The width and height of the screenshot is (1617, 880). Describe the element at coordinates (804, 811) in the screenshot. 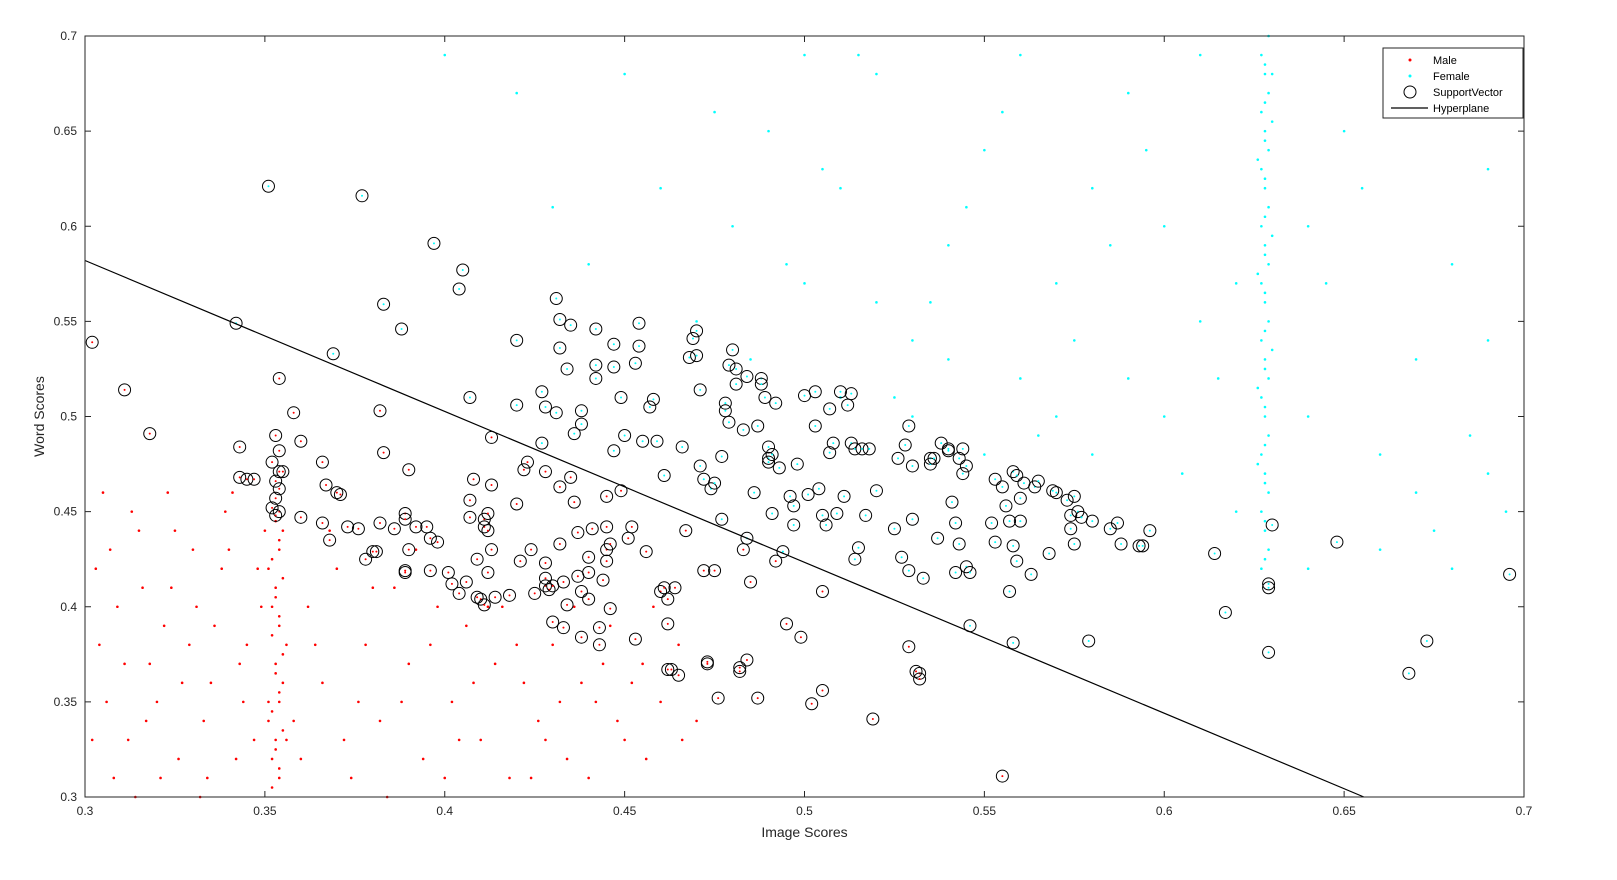

I see `x-tick-label: 0.5` at that location.